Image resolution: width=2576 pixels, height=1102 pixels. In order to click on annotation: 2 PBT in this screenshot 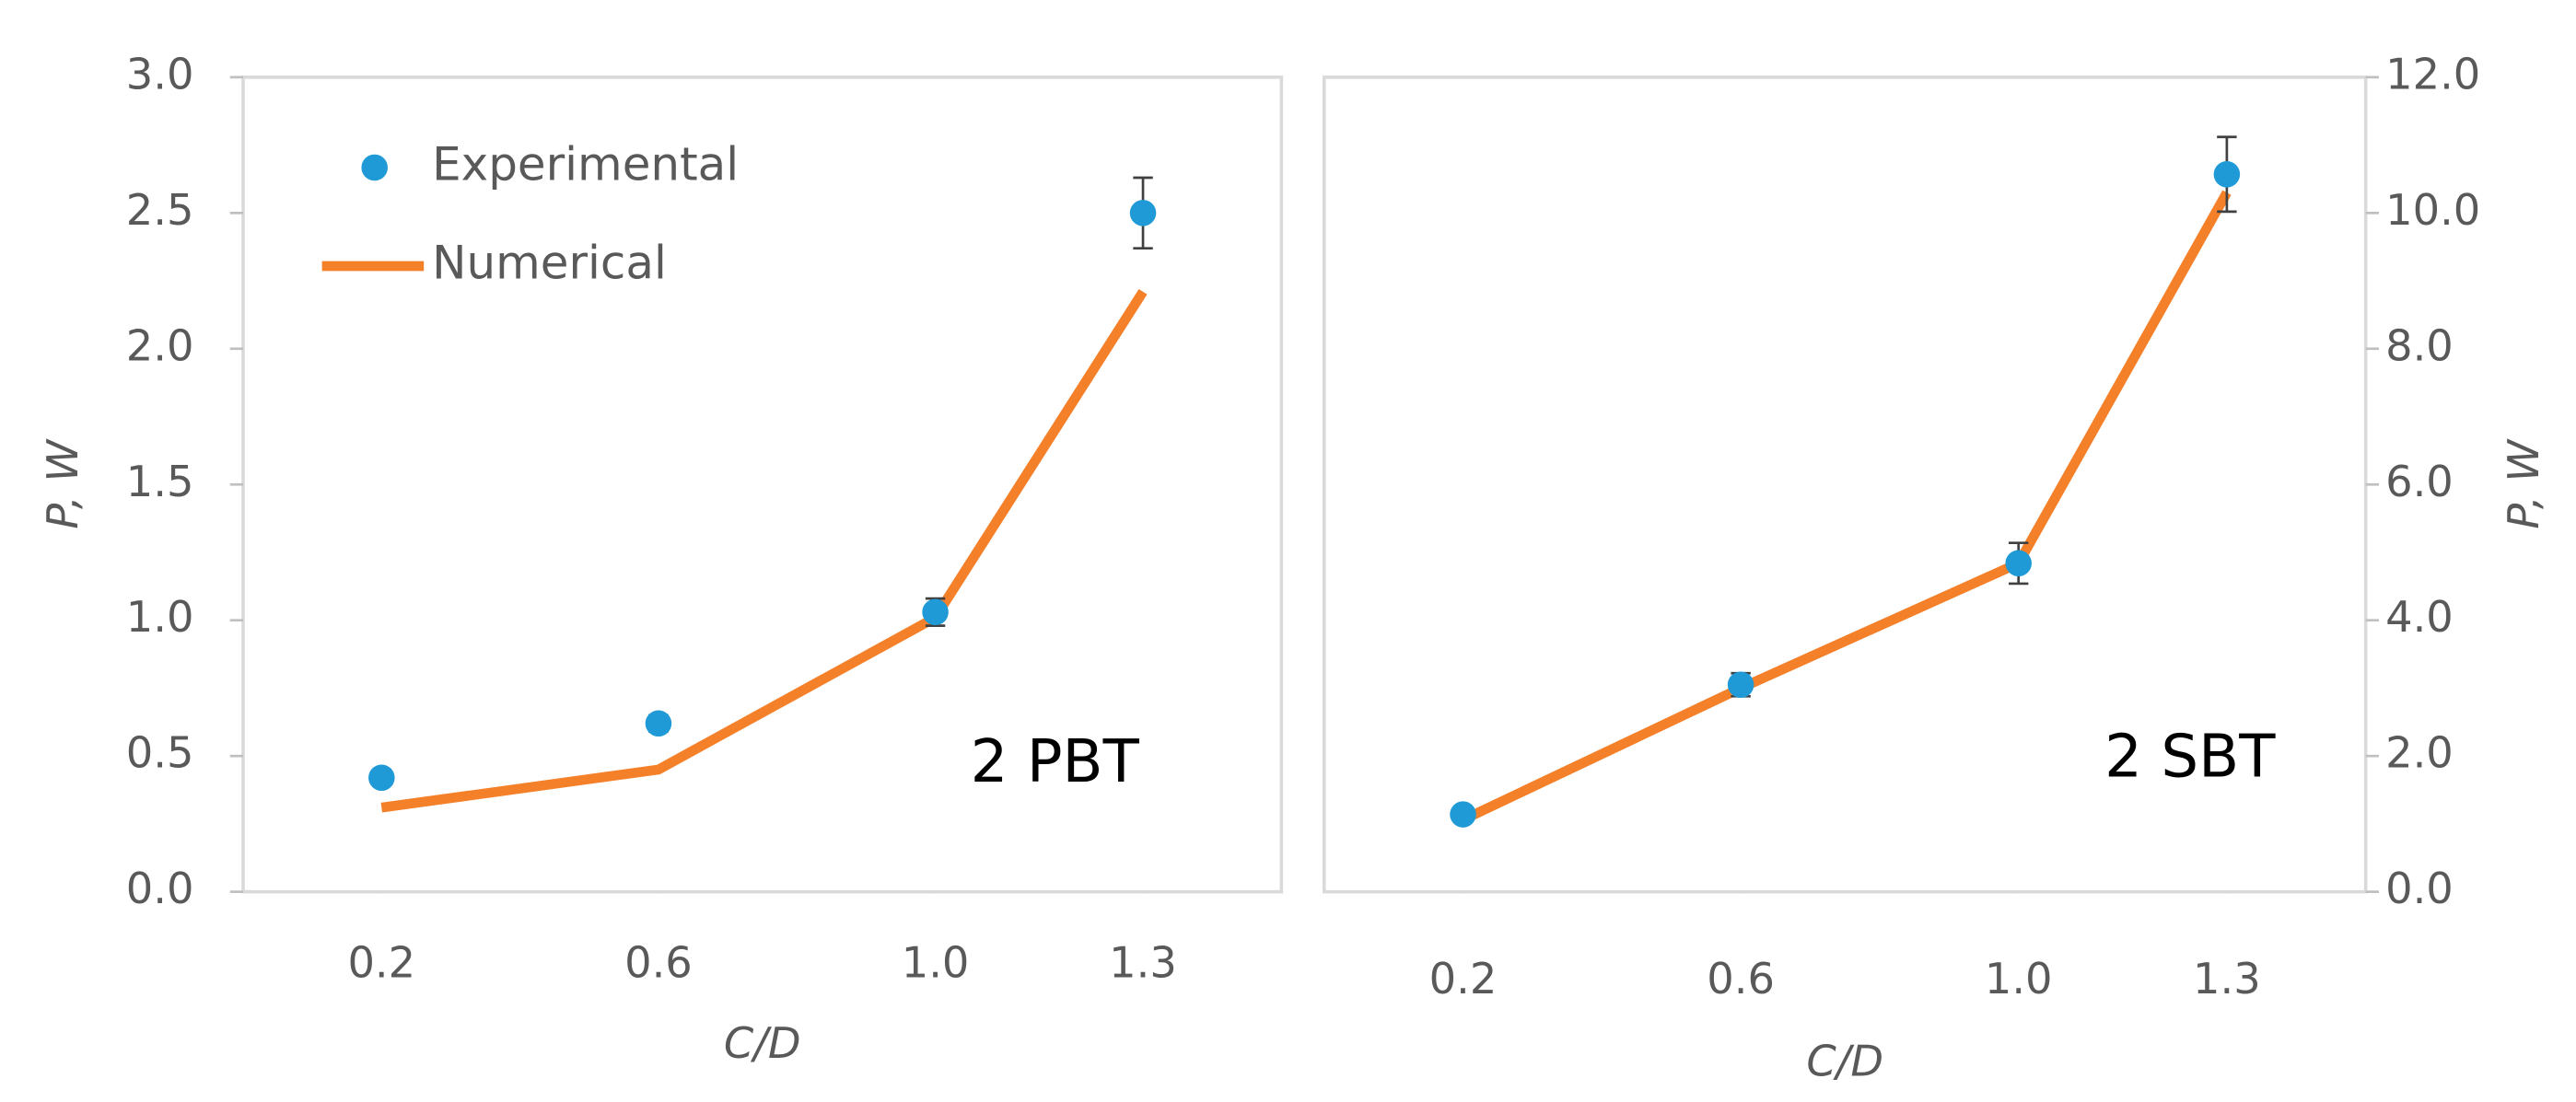, I will do `click(1055, 761)`.